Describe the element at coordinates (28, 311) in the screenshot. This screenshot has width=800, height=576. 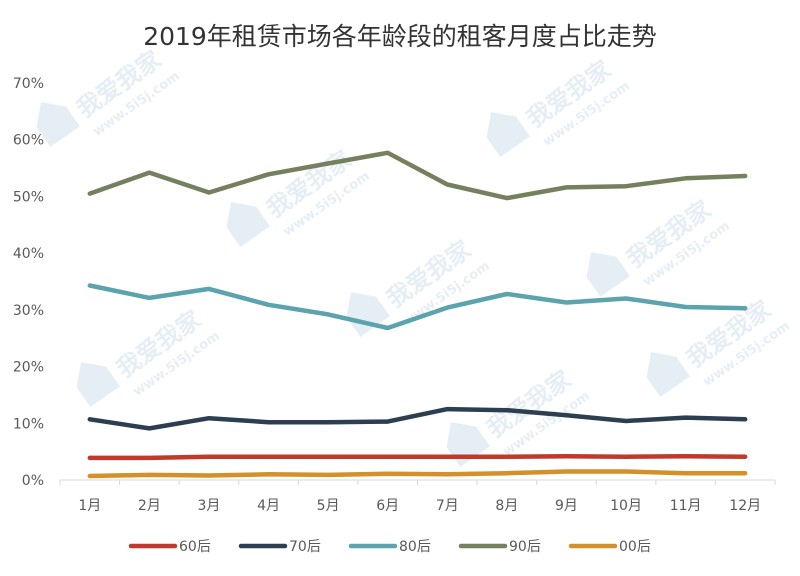
I see `y-tick-label: 30%` at that location.